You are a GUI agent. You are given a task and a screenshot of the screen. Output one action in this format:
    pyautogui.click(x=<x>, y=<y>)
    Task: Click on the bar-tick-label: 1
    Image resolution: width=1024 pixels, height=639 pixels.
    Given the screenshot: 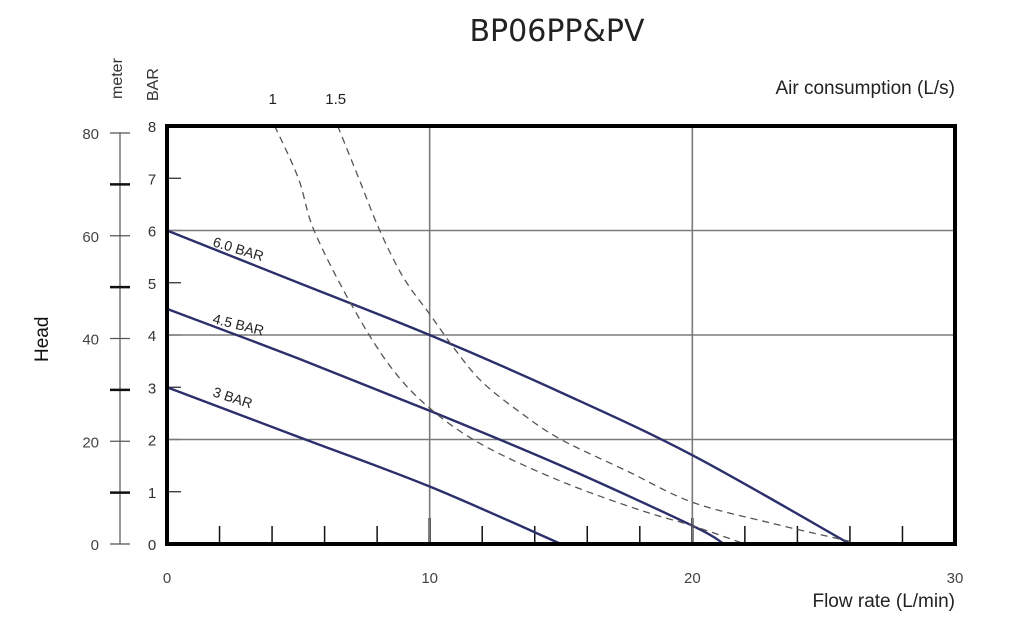 What is the action you would take?
    pyautogui.click(x=152, y=493)
    